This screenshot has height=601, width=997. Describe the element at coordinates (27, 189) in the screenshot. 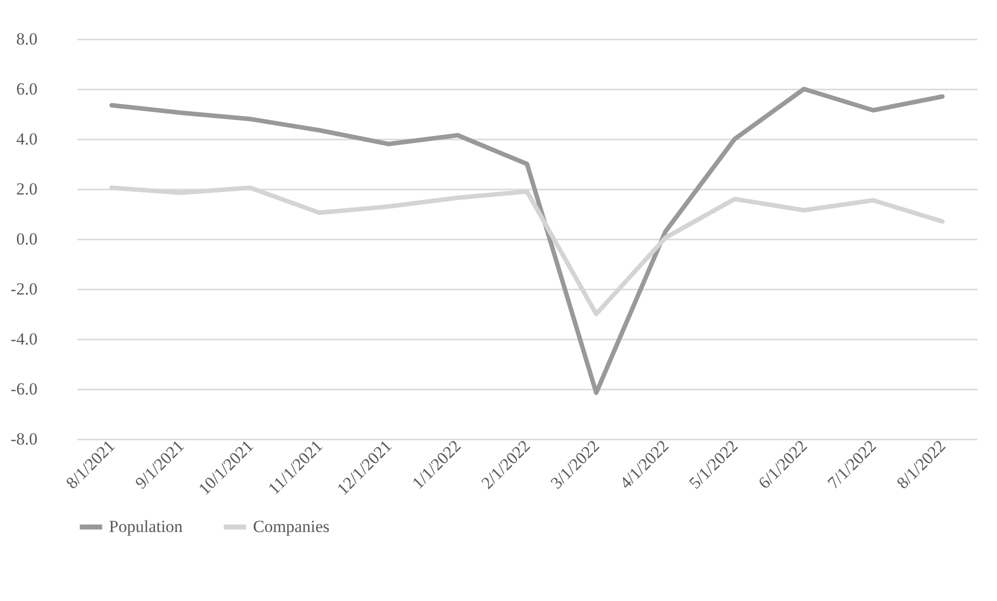

I see `y-tick-label: 2.0` at that location.